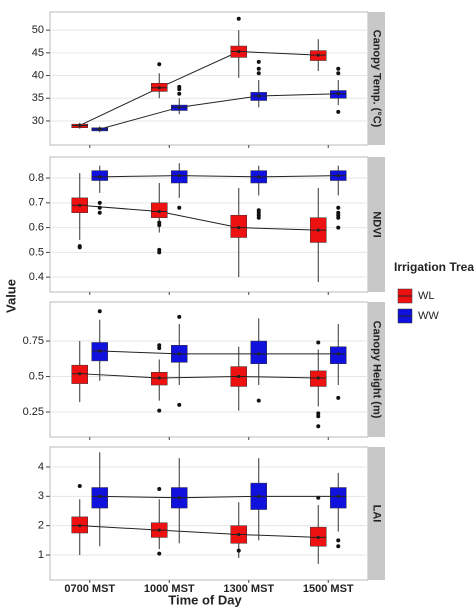 The width and height of the screenshot is (474, 613). I want to click on legend-label: WL, so click(426, 296).